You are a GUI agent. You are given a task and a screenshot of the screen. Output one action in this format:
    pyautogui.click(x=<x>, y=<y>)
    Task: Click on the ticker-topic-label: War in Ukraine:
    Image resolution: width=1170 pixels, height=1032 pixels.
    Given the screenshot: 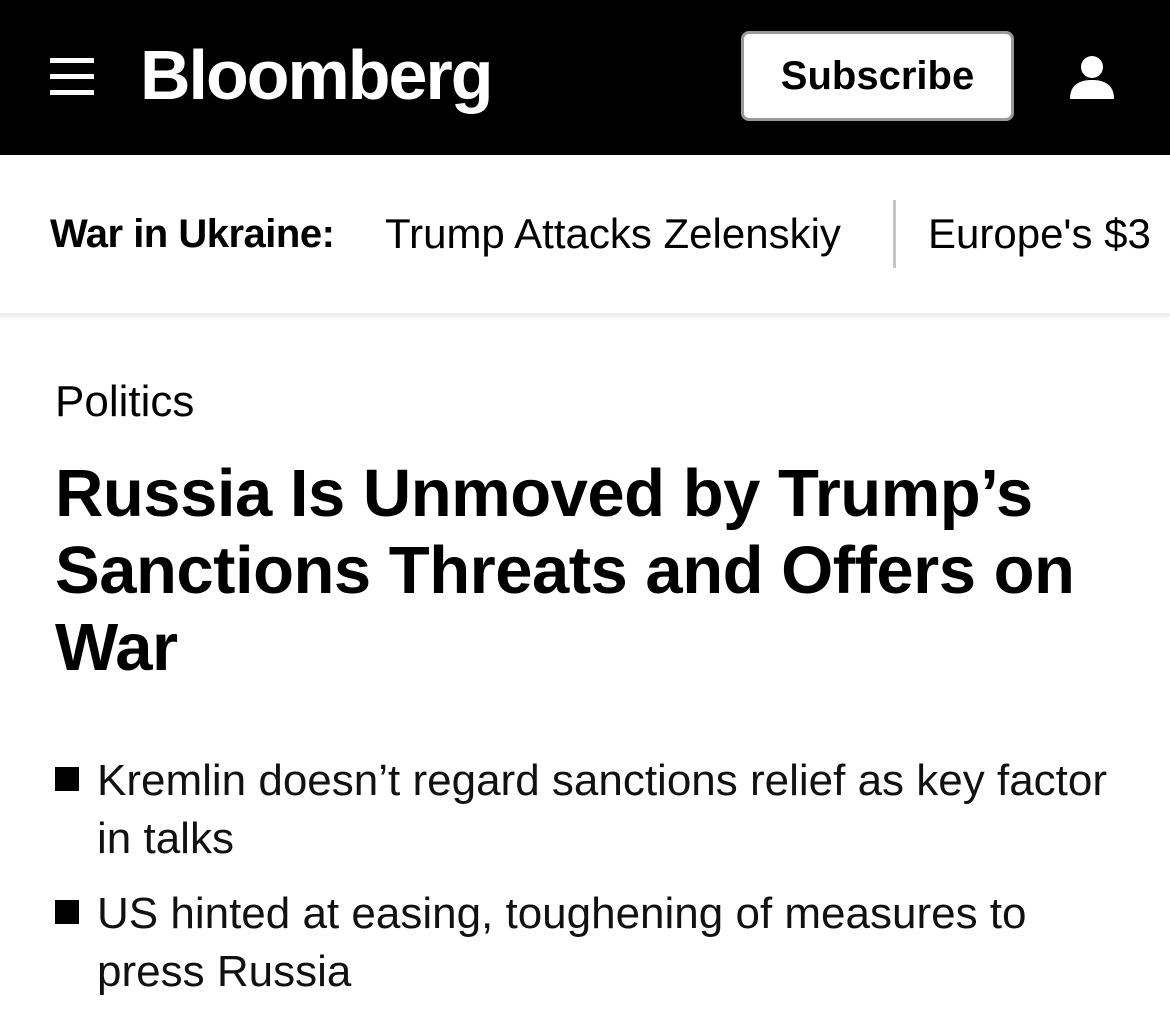 What is the action you would take?
    pyautogui.click(x=192, y=234)
    